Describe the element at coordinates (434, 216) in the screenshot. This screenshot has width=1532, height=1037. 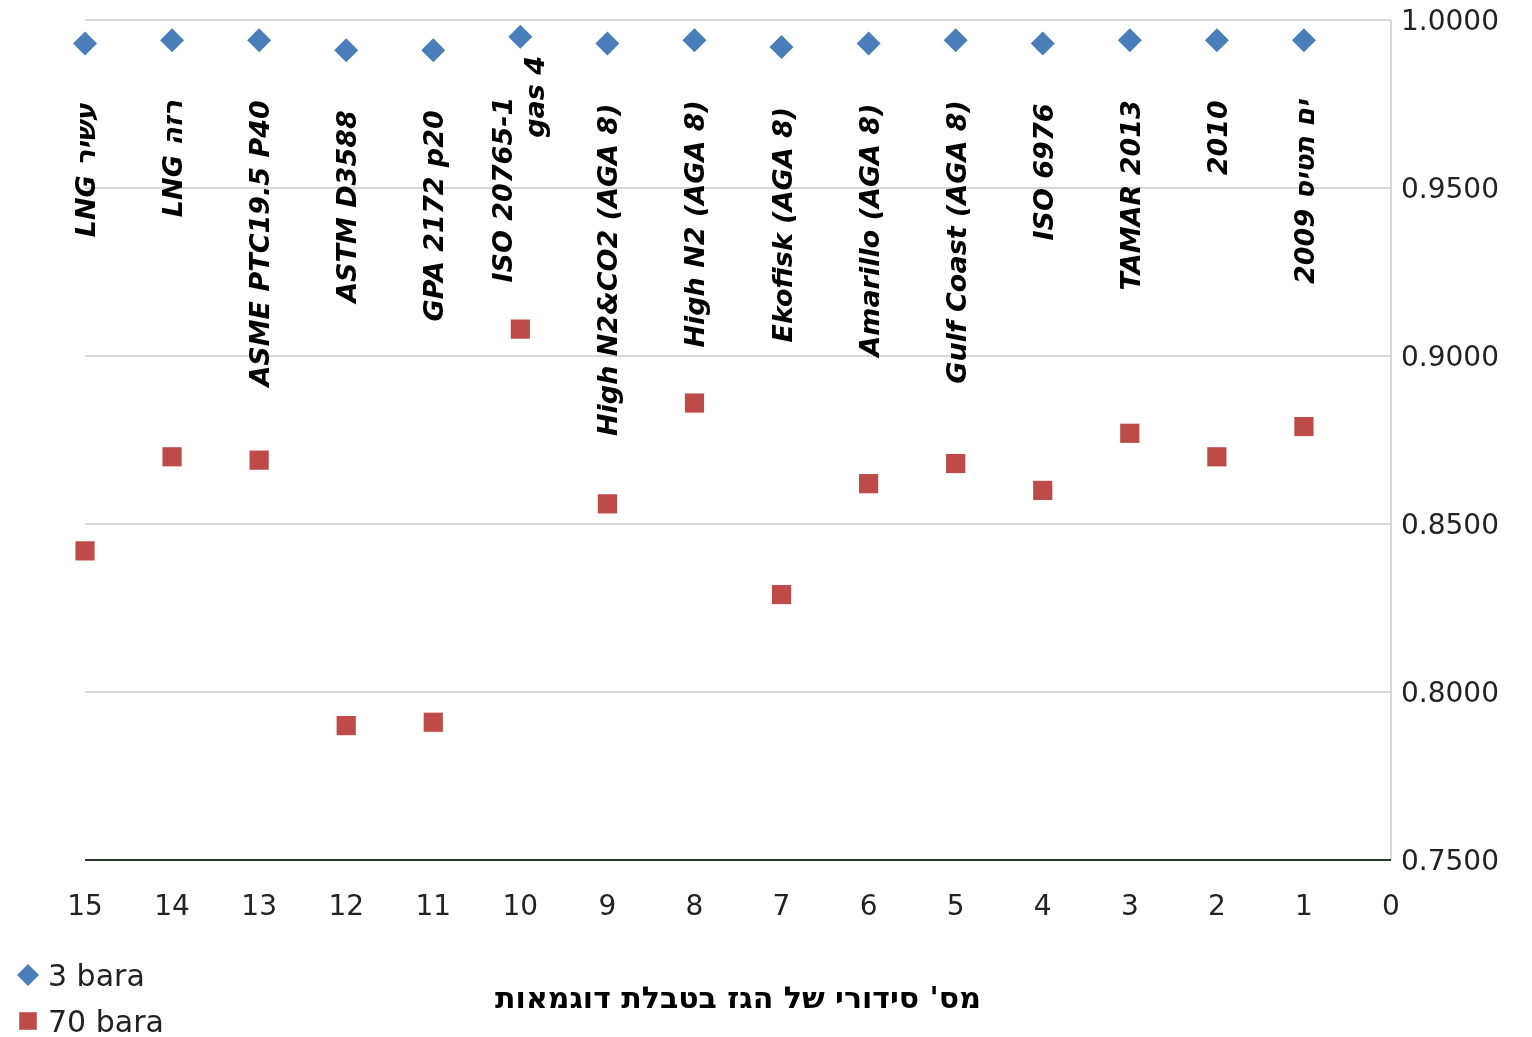
I see `annotation: GPA 2172 p20` at that location.